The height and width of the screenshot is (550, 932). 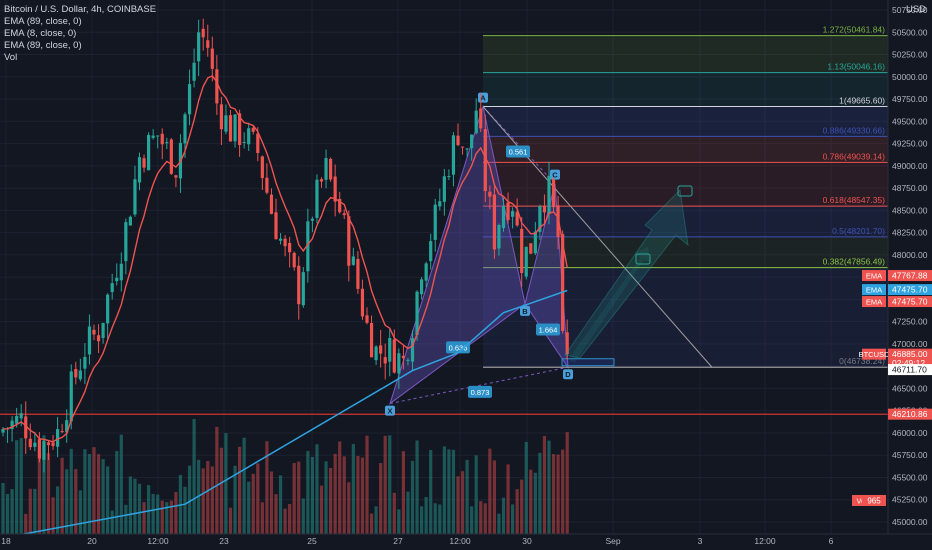 I want to click on price-tick-label: 45000.00, so click(x=910, y=522).